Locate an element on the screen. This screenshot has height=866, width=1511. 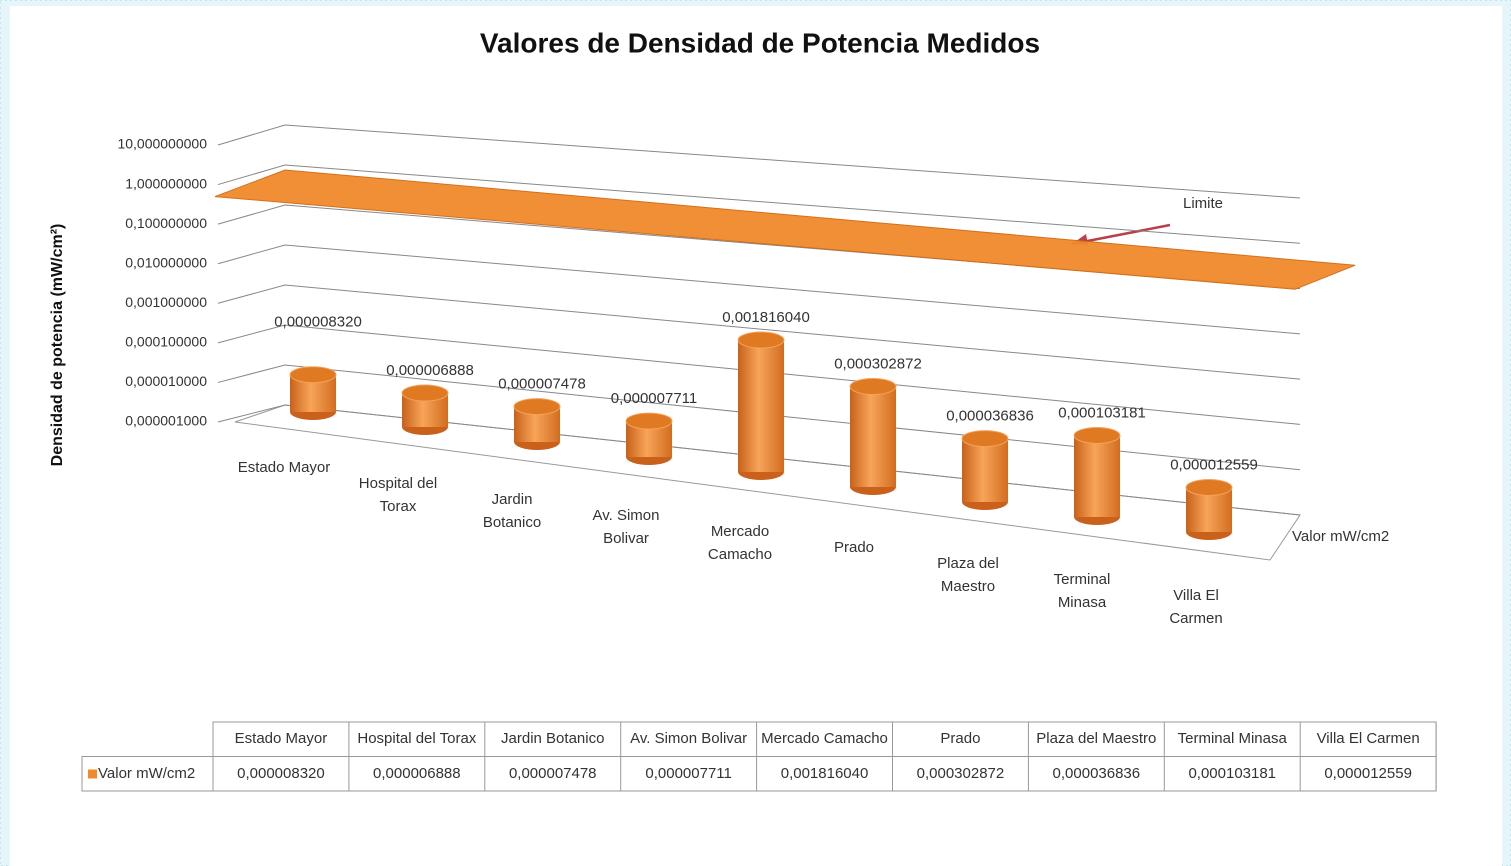
table-header: Terminal Minasa is located at coordinates (1232, 738).